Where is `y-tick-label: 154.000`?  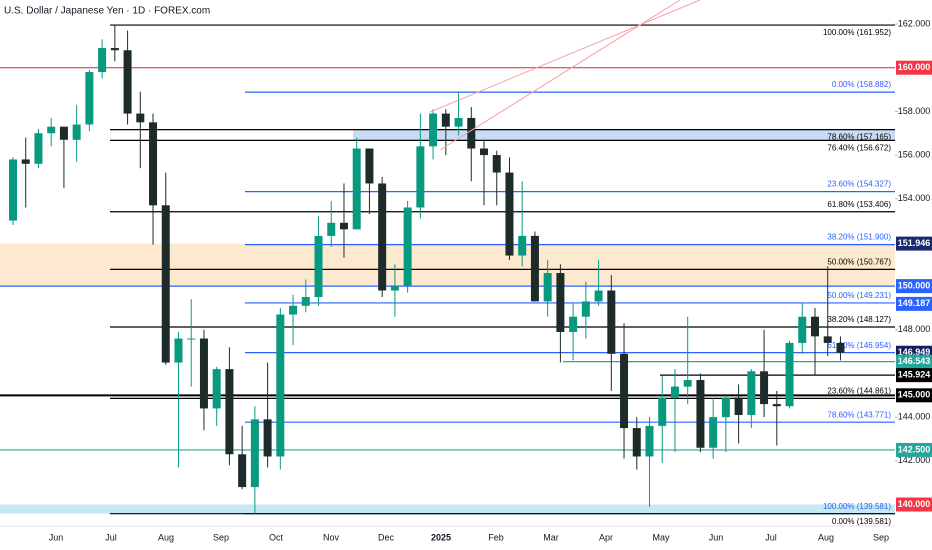
y-tick-label: 154.000 is located at coordinates (914, 198).